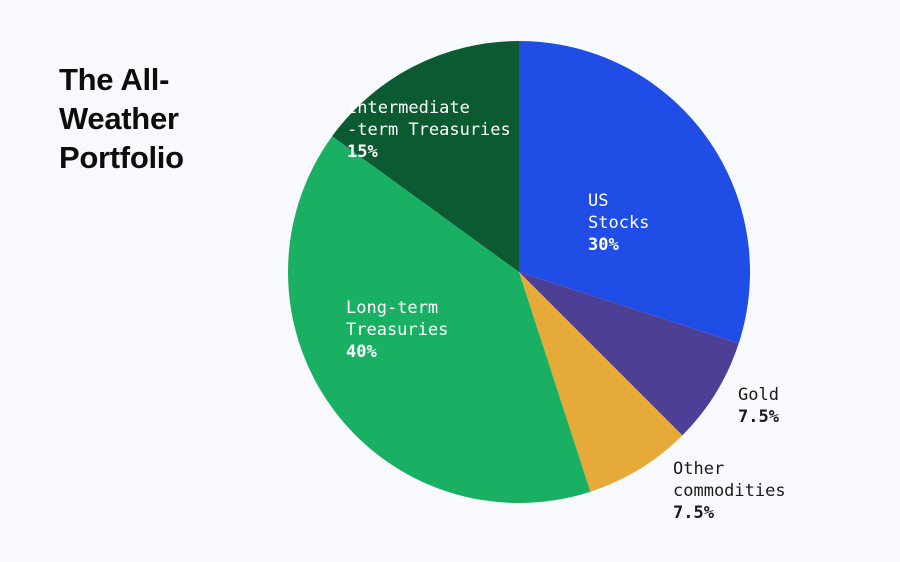 The height and width of the screenshot is (562, 900). Describe the element at coordinates (362, 152) in the screenshot. I see `label-percent: 15%` at that location.